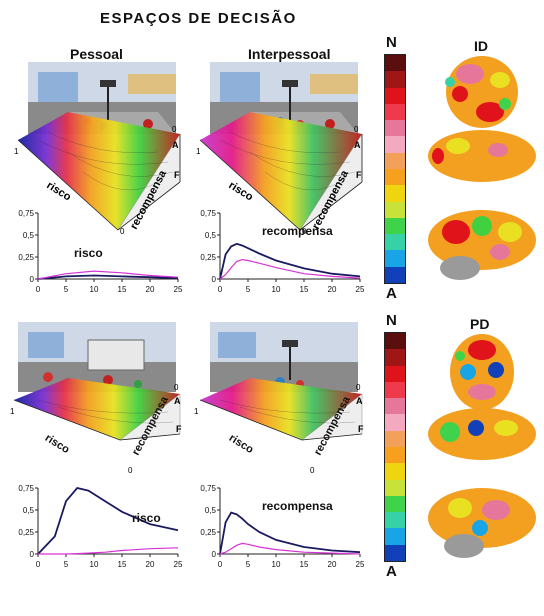 This screenshot has height=616, width=544. Describe the element at coordinates (289, 54) in the screenshot. I see `column-title-interpessoal: Interpessoal` at that location.